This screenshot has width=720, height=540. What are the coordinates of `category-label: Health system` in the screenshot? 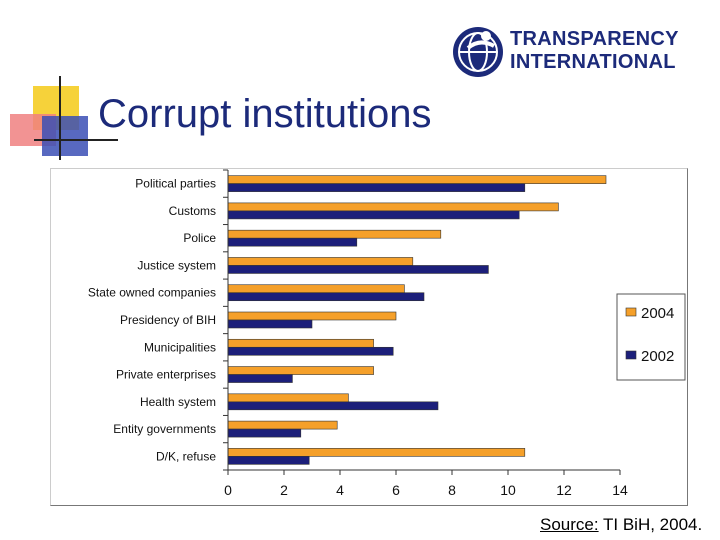 It's located at (178, 402).